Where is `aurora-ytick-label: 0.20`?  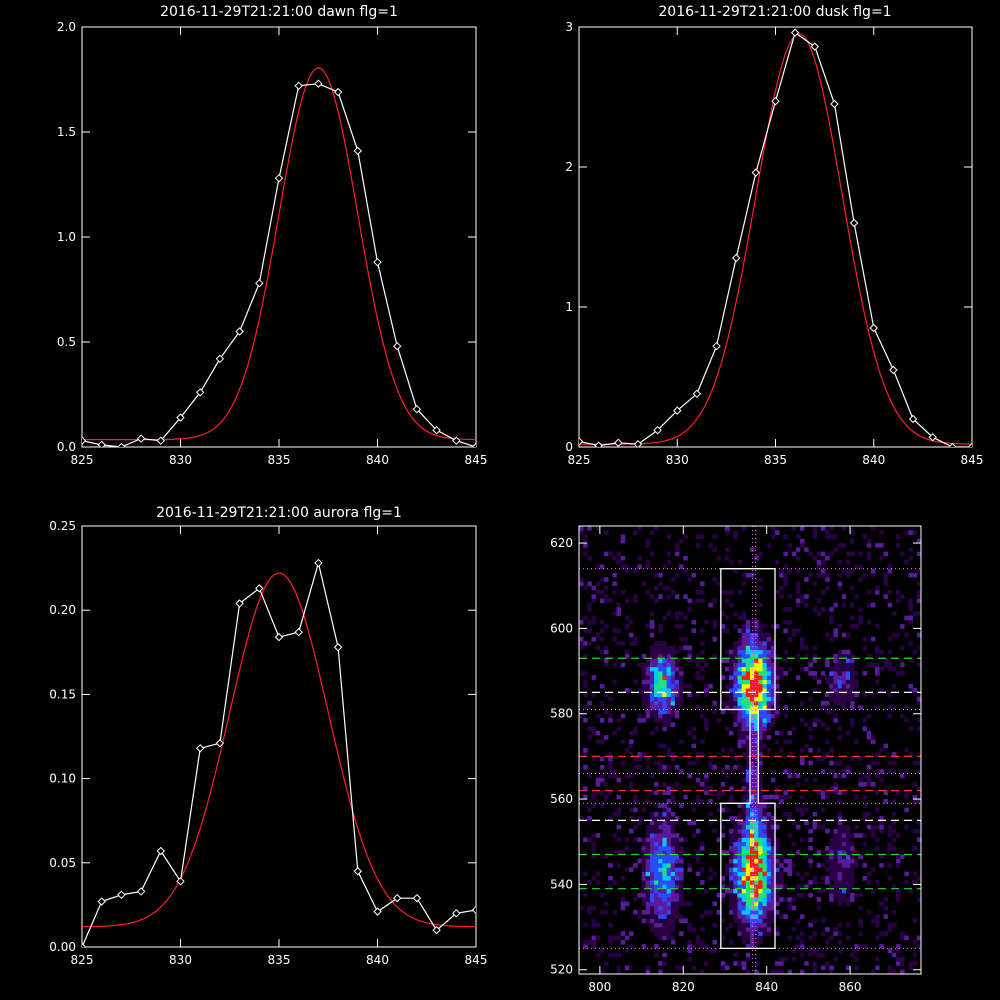 aurora-ytick-label: 0.20 is located at coordinates (62, 610).